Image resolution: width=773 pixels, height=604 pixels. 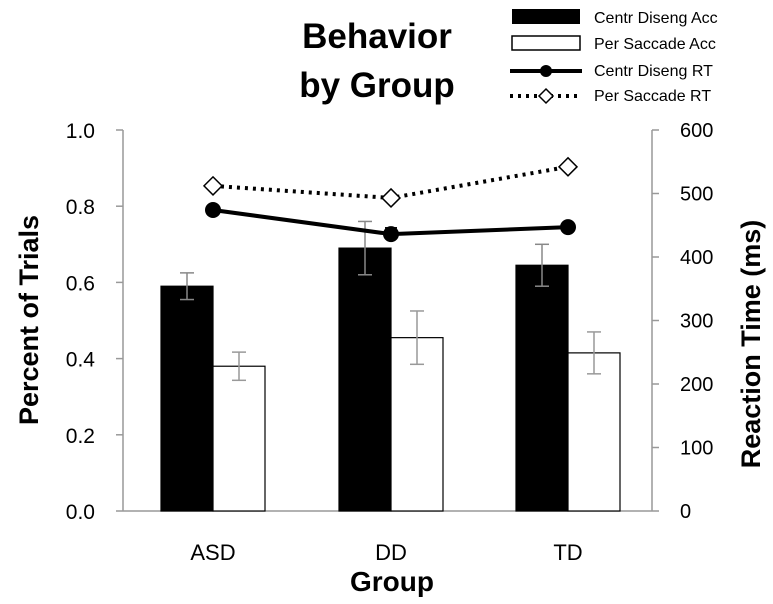 What do you see at coordinates (546, 16) in the screenshot?
I see `legend-swatch-centr-diseng-acc` at bounding box center [546, 16].